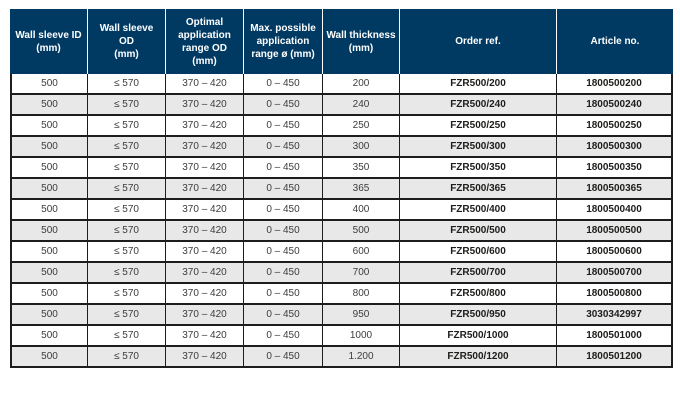  Describe the element at coordinates (615, 252) in the screenshot. I see `cell-article_no: 1800500600` at that location.